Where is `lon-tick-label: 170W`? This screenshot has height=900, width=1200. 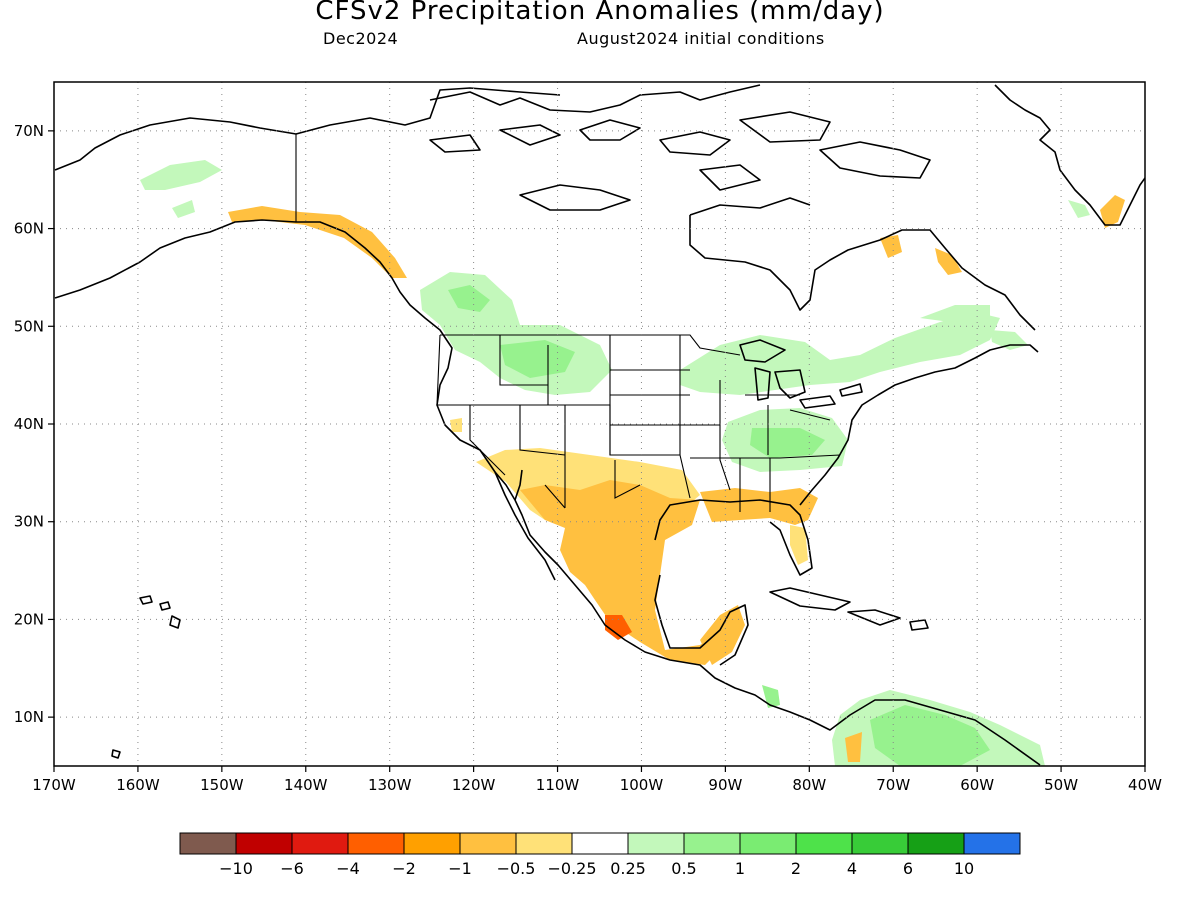
lon-tick-label: 170W is located at coordinates (54, 785).